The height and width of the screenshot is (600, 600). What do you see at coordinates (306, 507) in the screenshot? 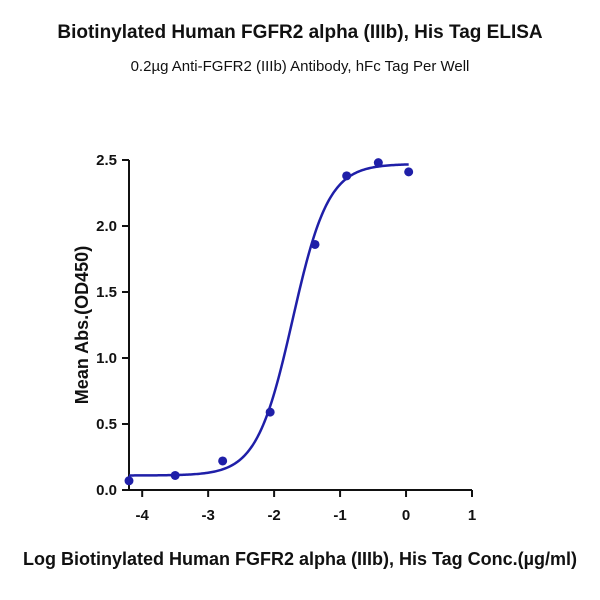
I see `x-axis-ticks: -4 -3 -2 -1 0 1` at bounding box center [306, 507].